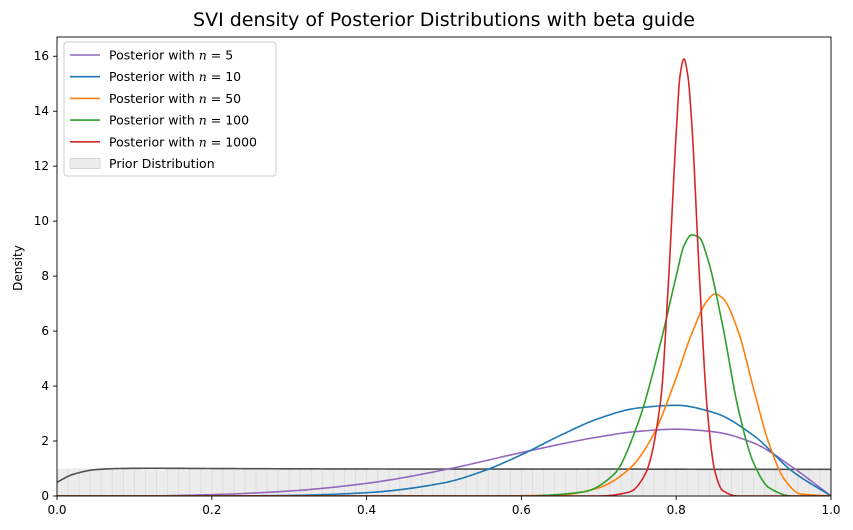  Describe the element at coordinates (830, 510) in the screenshot. I see `x-tick-label: 1.0` at that location.